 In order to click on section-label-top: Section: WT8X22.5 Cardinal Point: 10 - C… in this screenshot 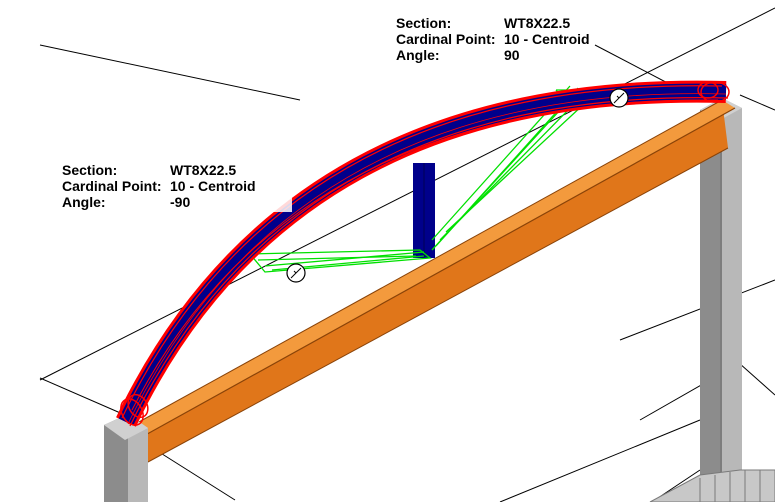, I will do `click(516, 40)`.